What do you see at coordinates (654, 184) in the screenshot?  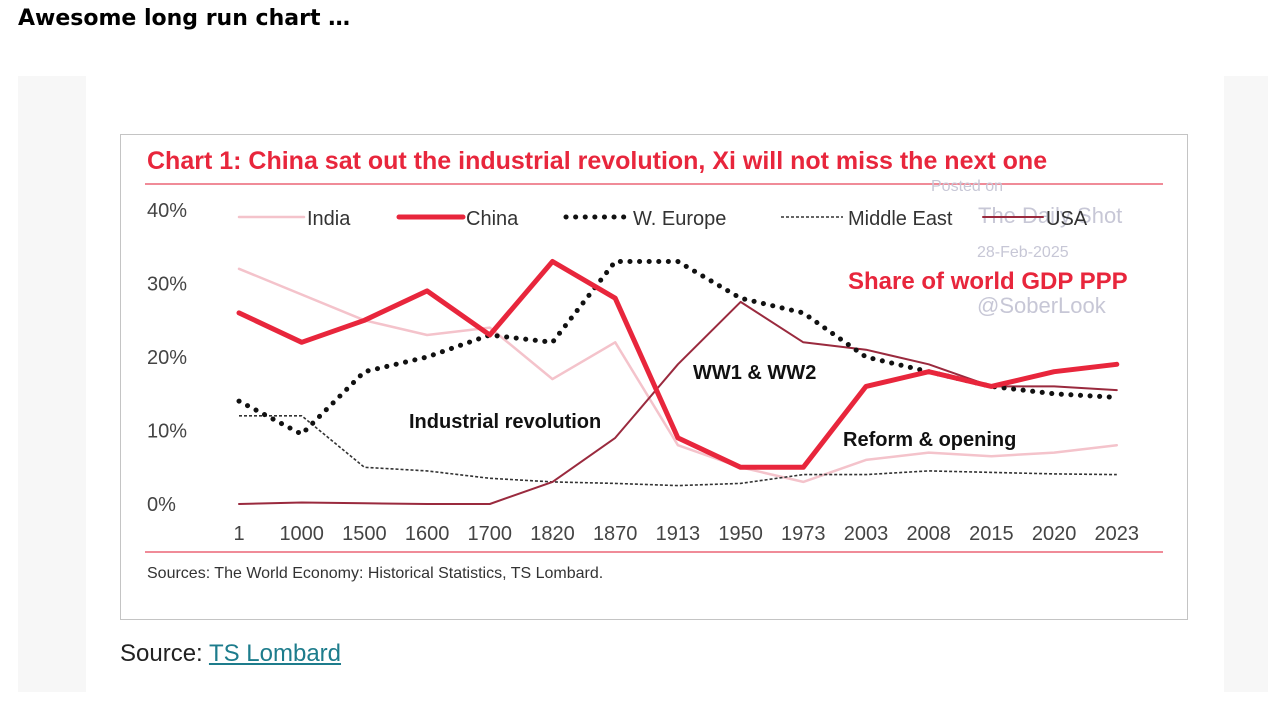 I see `chart-rule-top` at bounding box center [654, 184].